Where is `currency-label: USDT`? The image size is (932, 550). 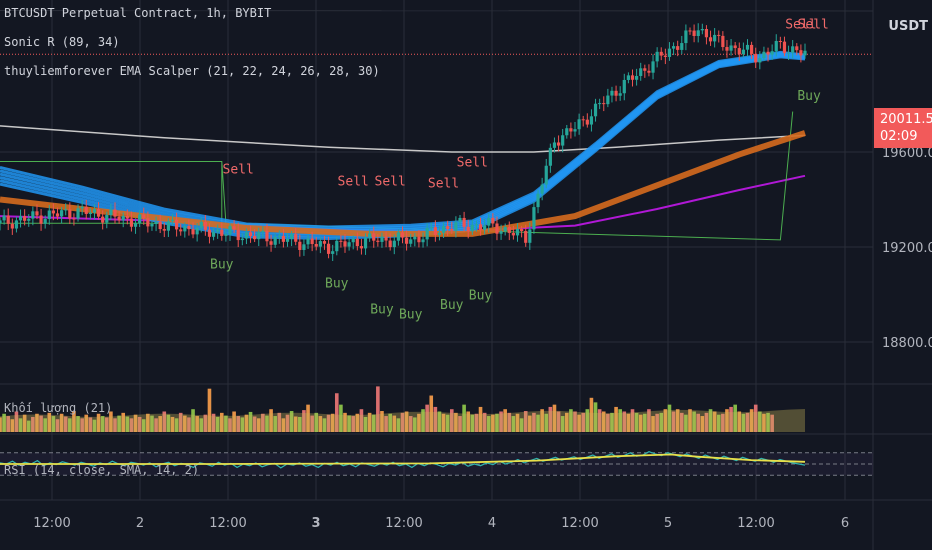 currency-label: USDT is located at coordinates (908, 26).